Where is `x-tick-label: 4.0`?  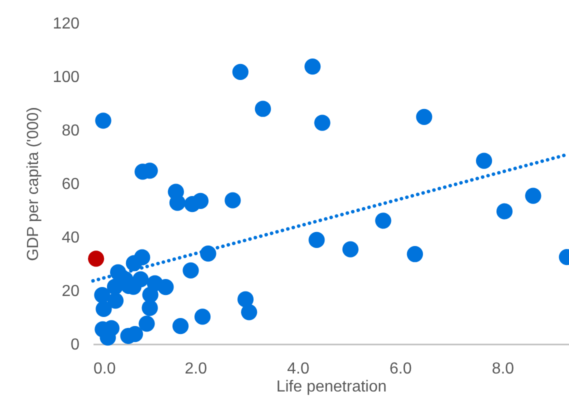
x-tick-label: 4.0 is located at coordinates (298, 369).